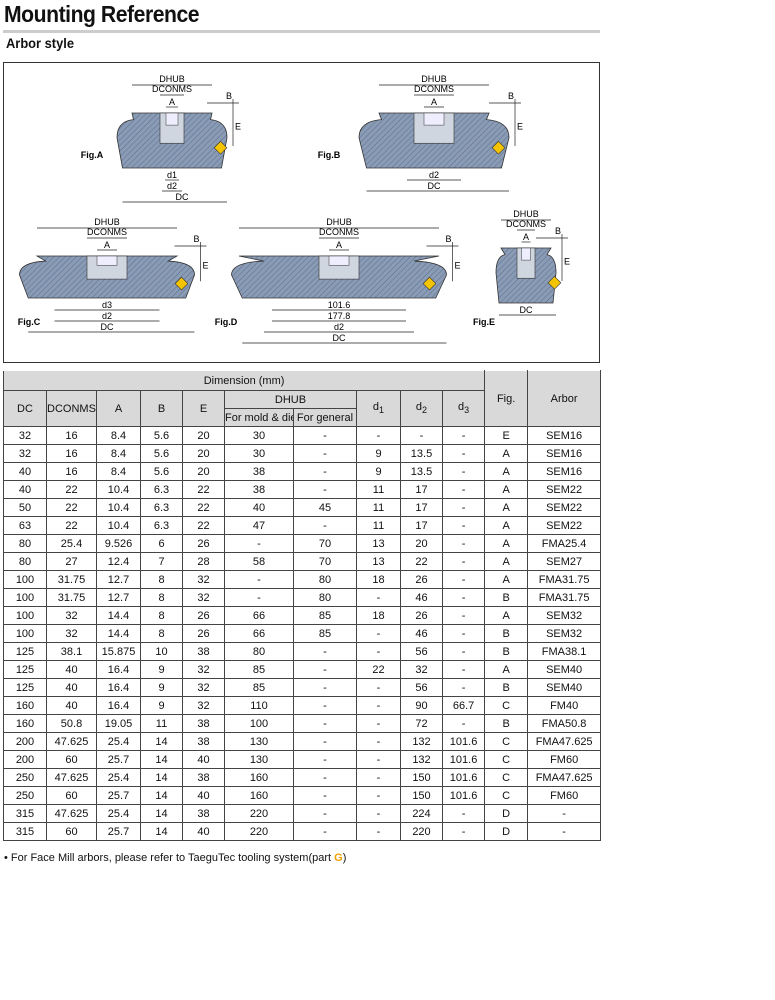  I want to click on dc-cell: 50, so click(25, 507).